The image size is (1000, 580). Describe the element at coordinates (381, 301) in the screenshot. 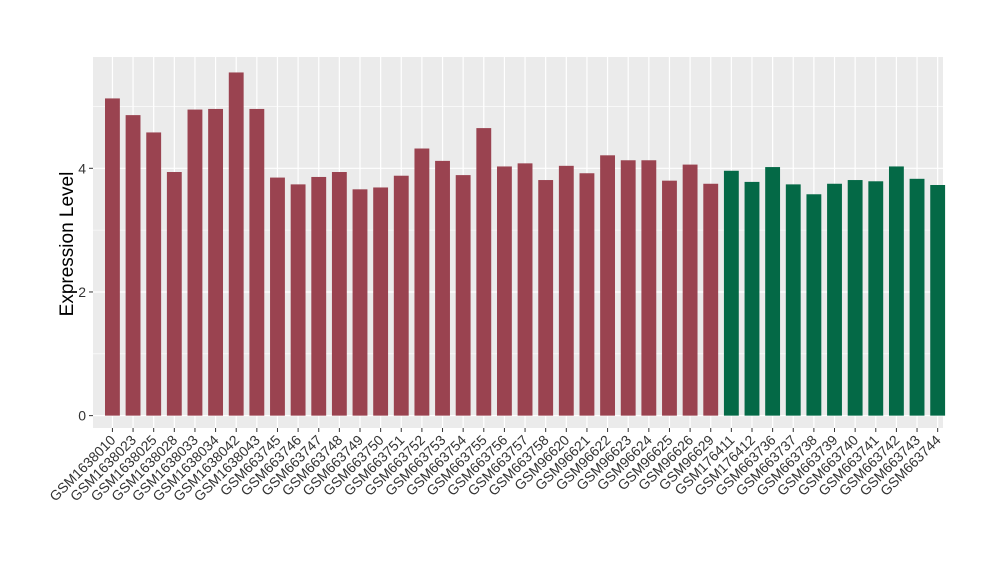

I see `bar-GSM663750` at that location.